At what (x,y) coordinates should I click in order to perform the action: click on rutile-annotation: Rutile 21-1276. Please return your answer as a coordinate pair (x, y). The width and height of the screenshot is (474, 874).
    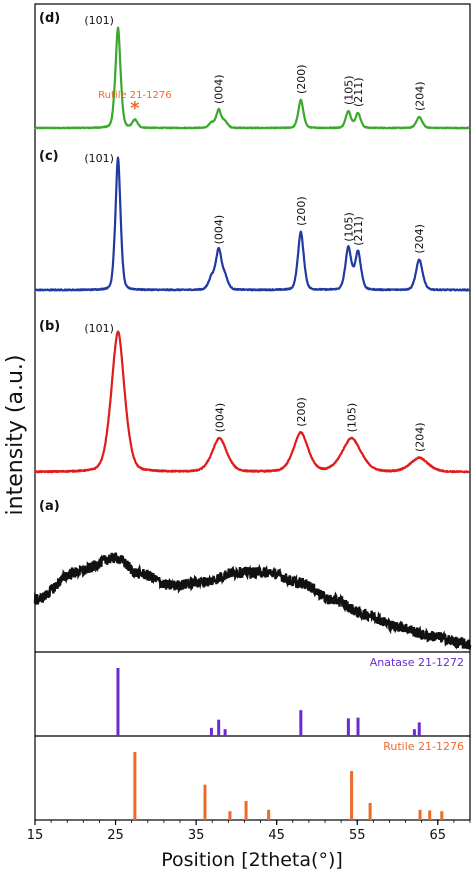
    Looking at the image, I should click on (134, 95).